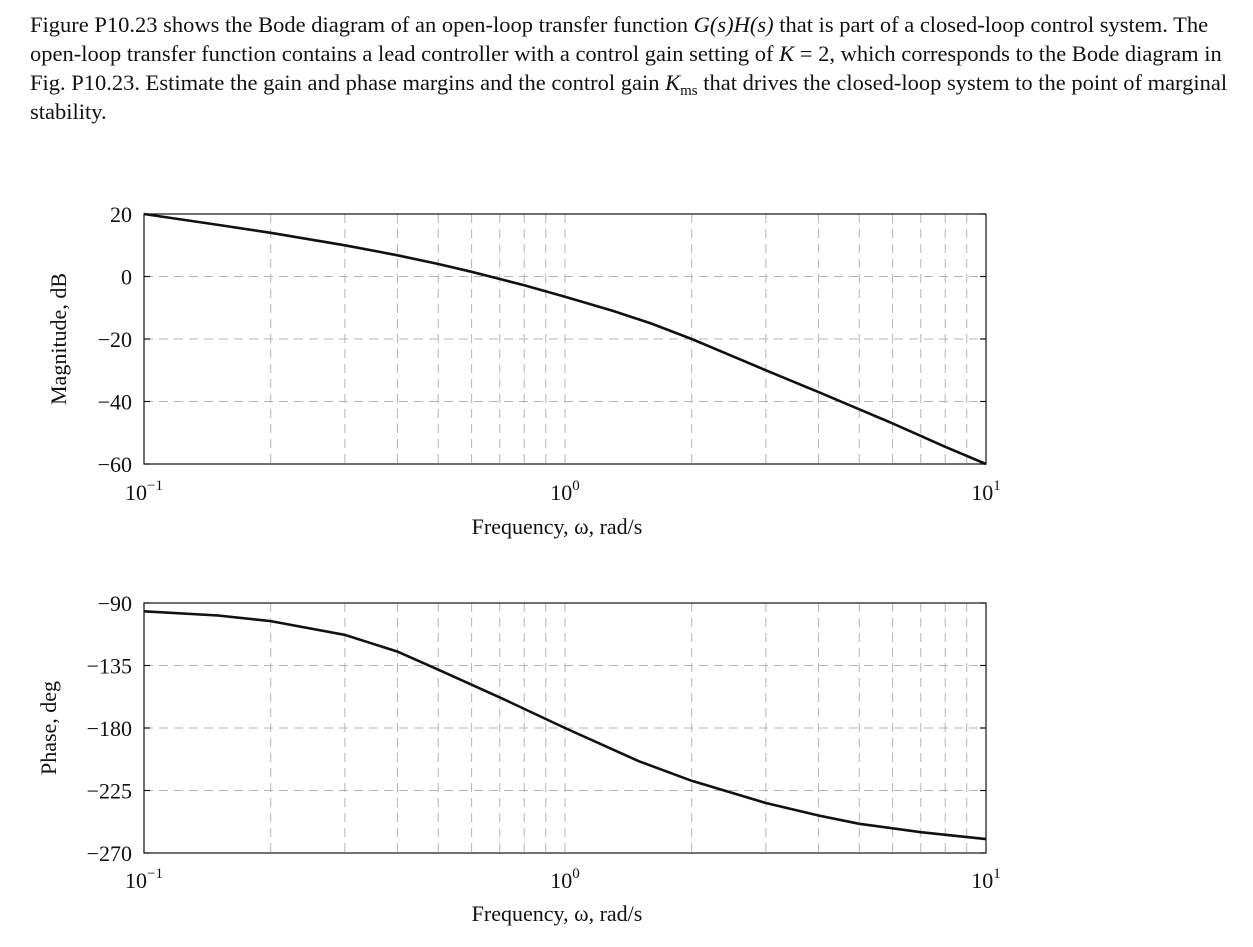 Image resolution: width=1253 pixels, height=947 pixels. Describe the element at coordinates (109, 791) in the screenshot. I see `phase-ytick-label: −225` at that location.